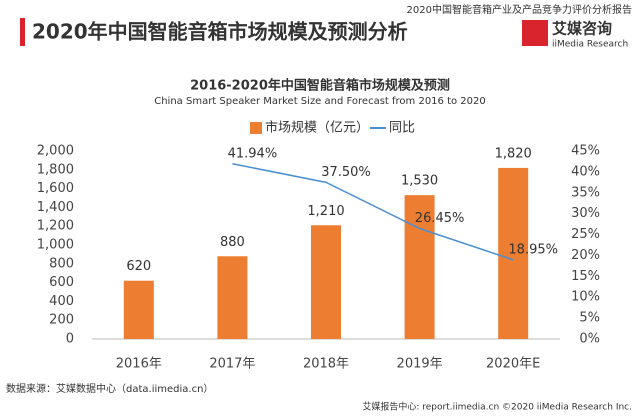  What do you see at coordinates (585, 171) in the screenshot?
I see `y2-tick-label: 40%` at bounding box center [585, 171].